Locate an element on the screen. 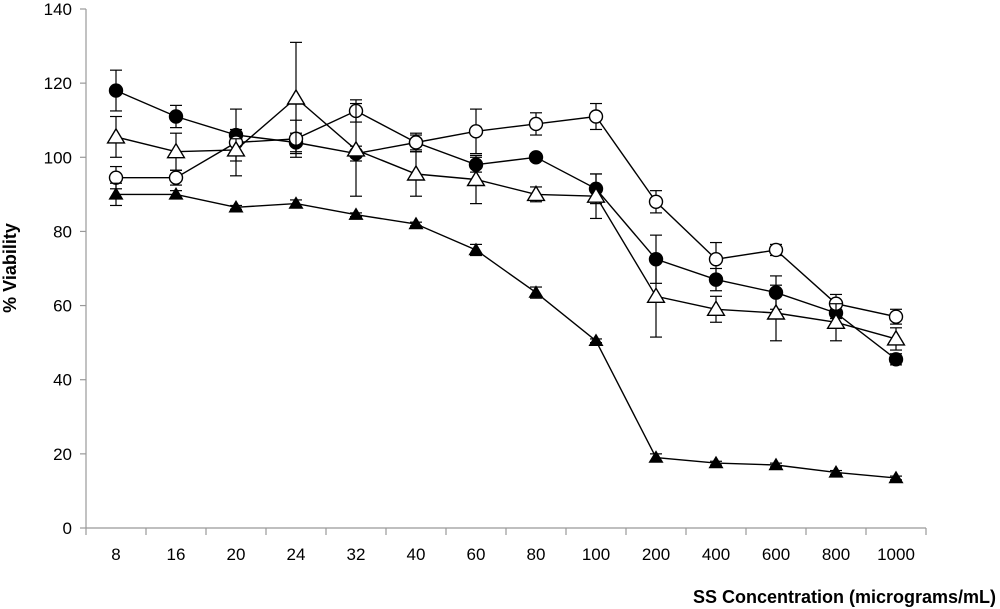  y-tick-label: 120 is located at coordinates (58, 83).